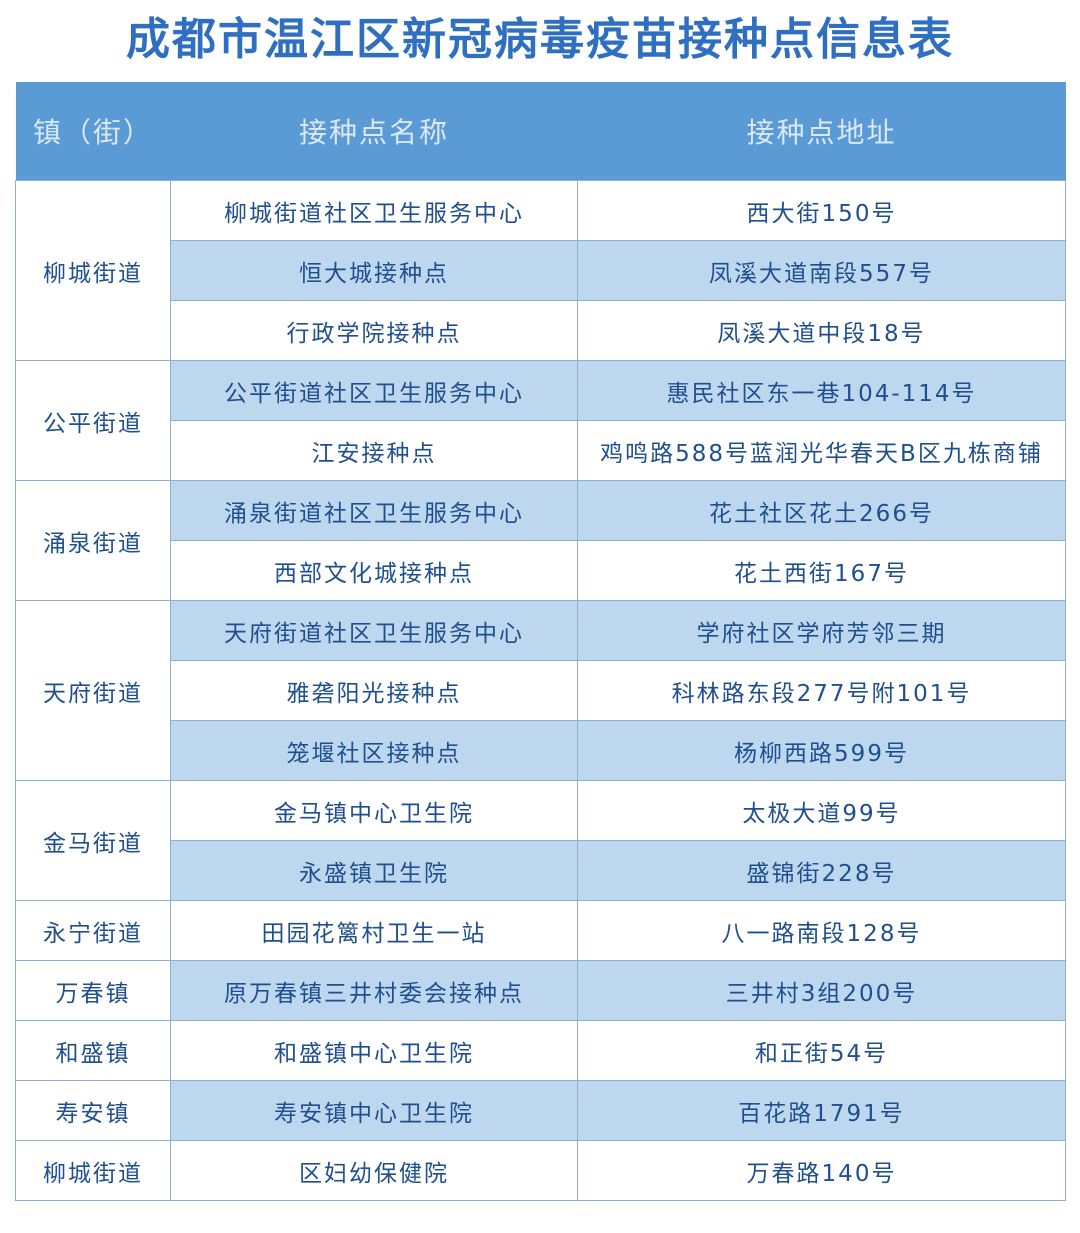 This screenshot has height=1233, width=1080. I want to click on table-row: 柳城街道 柳城街道社区卫生服务中心 西大街150号, so click(540, 270).